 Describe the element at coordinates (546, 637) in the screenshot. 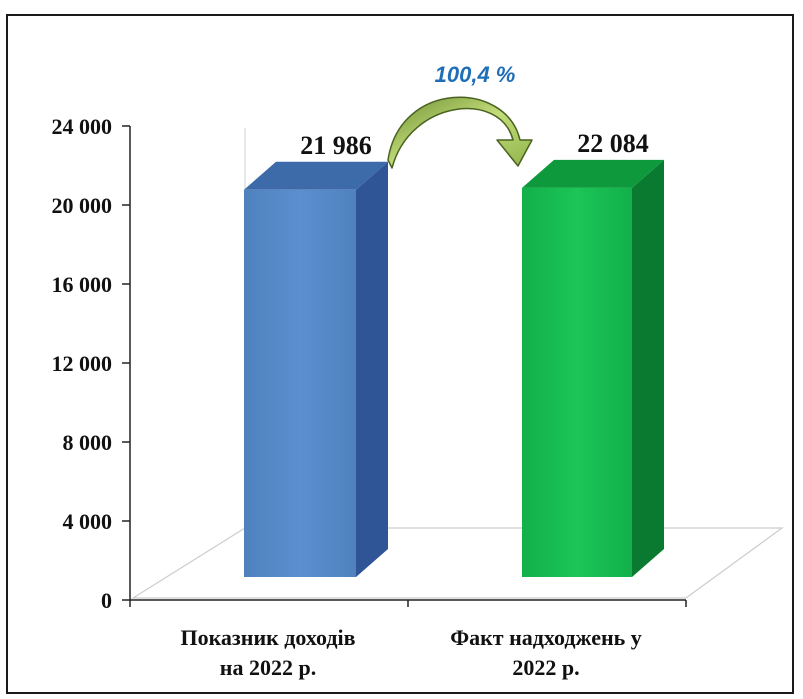

I see `x-tick-label-line: Факт надходжень у` at that location.